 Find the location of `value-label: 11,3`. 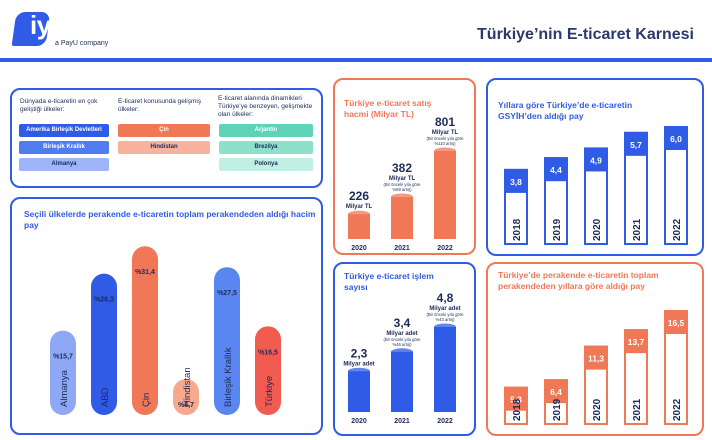

value-label: 11,3 is located at coordinates (596, 359).